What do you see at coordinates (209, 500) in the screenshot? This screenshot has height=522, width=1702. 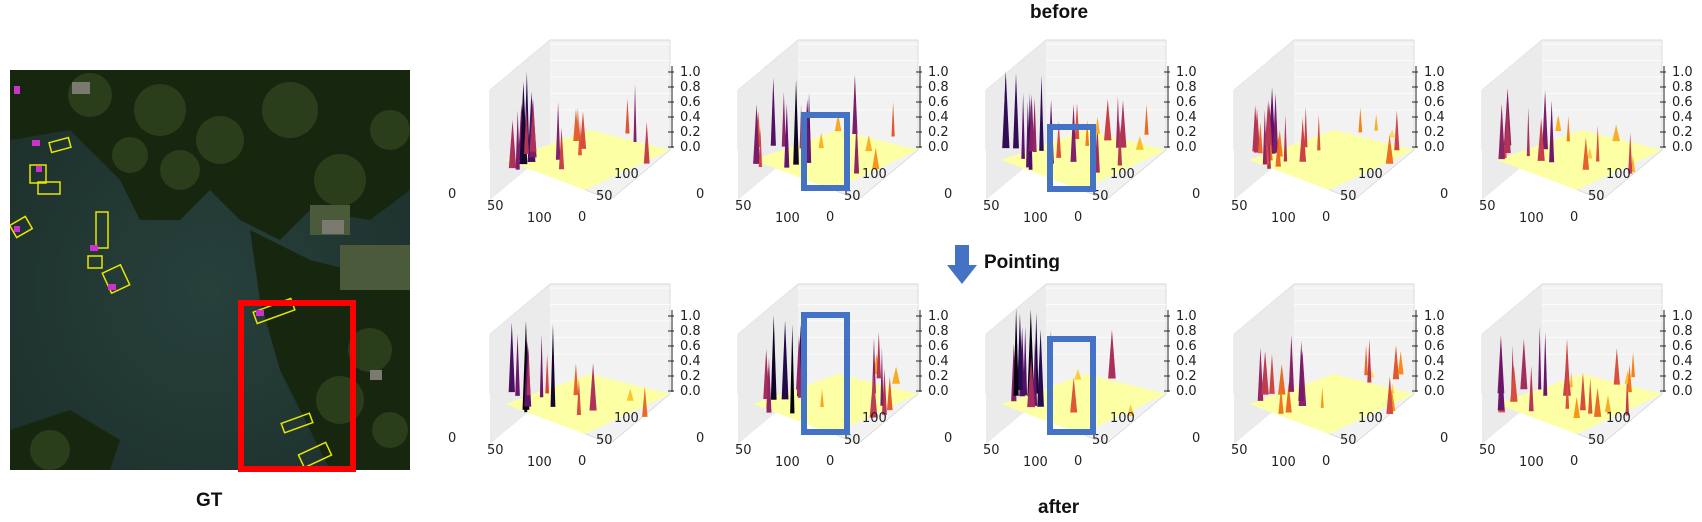 I see `gt-label: GT` at bounding box center [209, 500].